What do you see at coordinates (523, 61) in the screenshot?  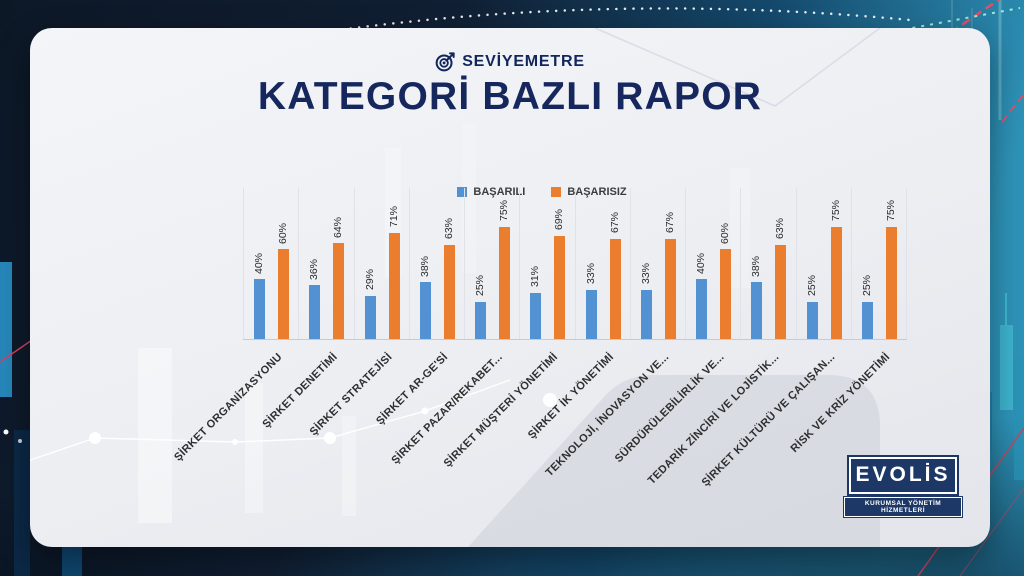 I see `brand-name: SEVİYEMETRE` at bounding box center [523, 61].